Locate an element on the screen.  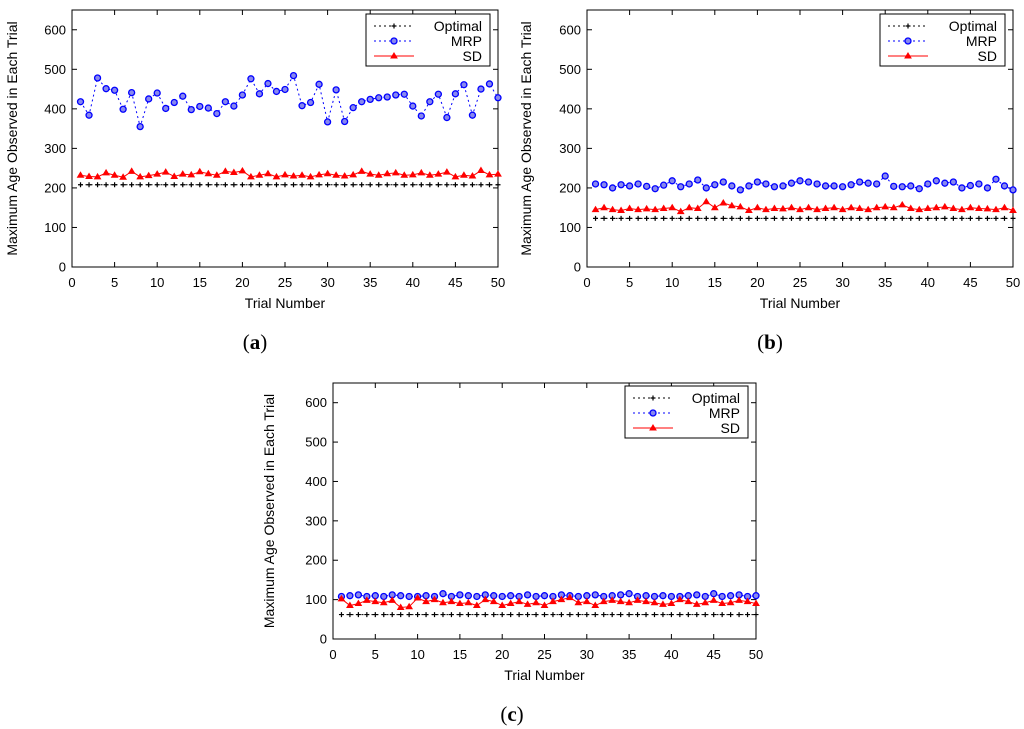
series-sd is located at coordinates (548, 601).